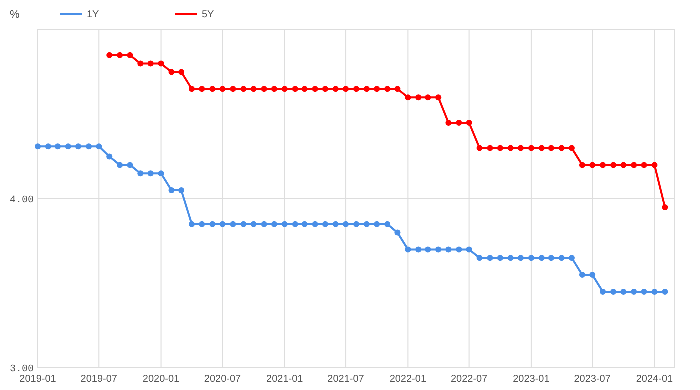  I want to click on x-tick-label: 2019-01, so click(38, 379).